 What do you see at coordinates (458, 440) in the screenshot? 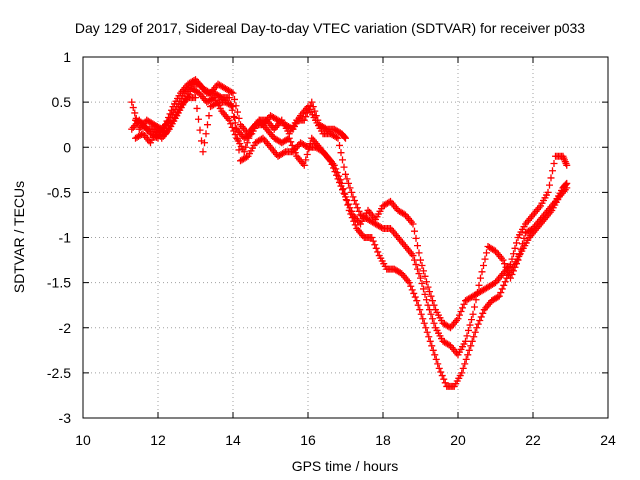
I see `x-tick-label: 20` at bounding box center [458, 440].